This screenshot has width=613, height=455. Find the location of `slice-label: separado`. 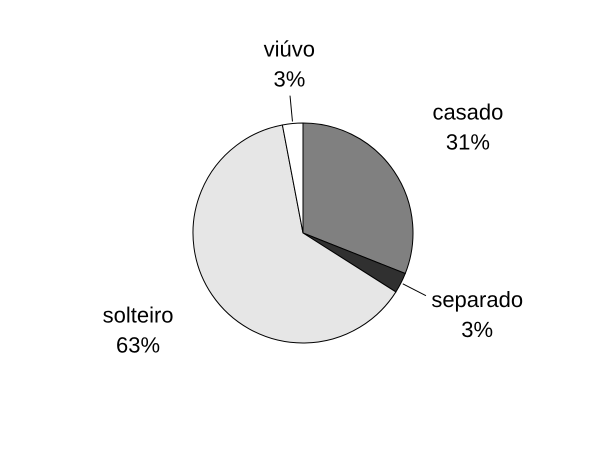

slice-label: separado is located at coordinates (477, 299).